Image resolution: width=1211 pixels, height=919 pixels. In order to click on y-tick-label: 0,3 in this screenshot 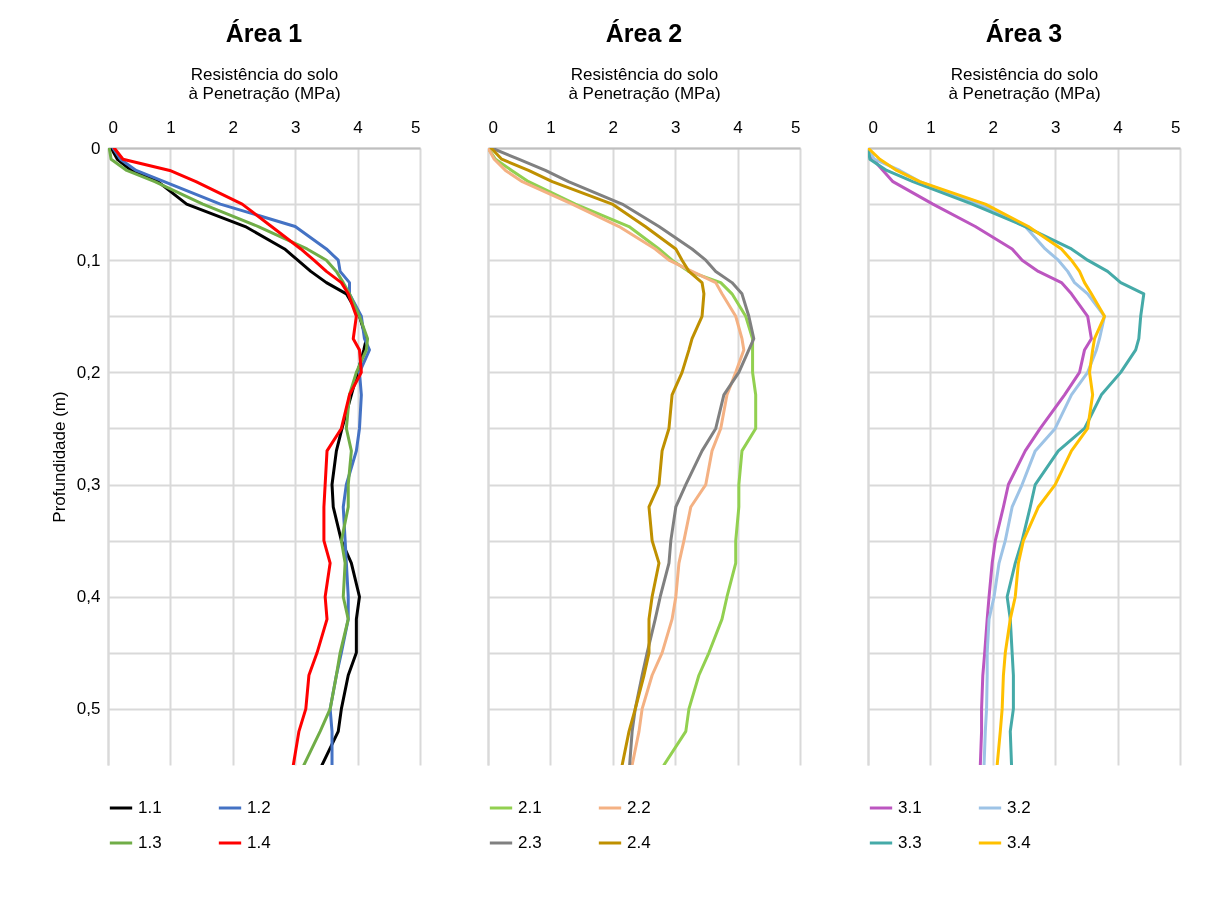, I will do `click(88, 485)`.